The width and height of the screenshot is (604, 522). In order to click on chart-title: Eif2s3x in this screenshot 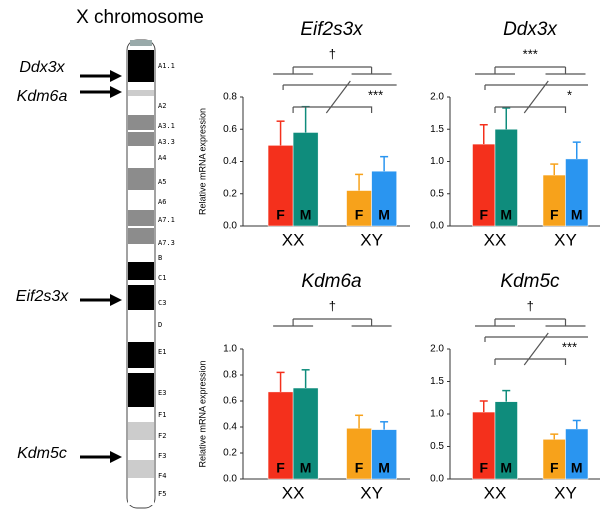, I will do `click(332, 29)`.